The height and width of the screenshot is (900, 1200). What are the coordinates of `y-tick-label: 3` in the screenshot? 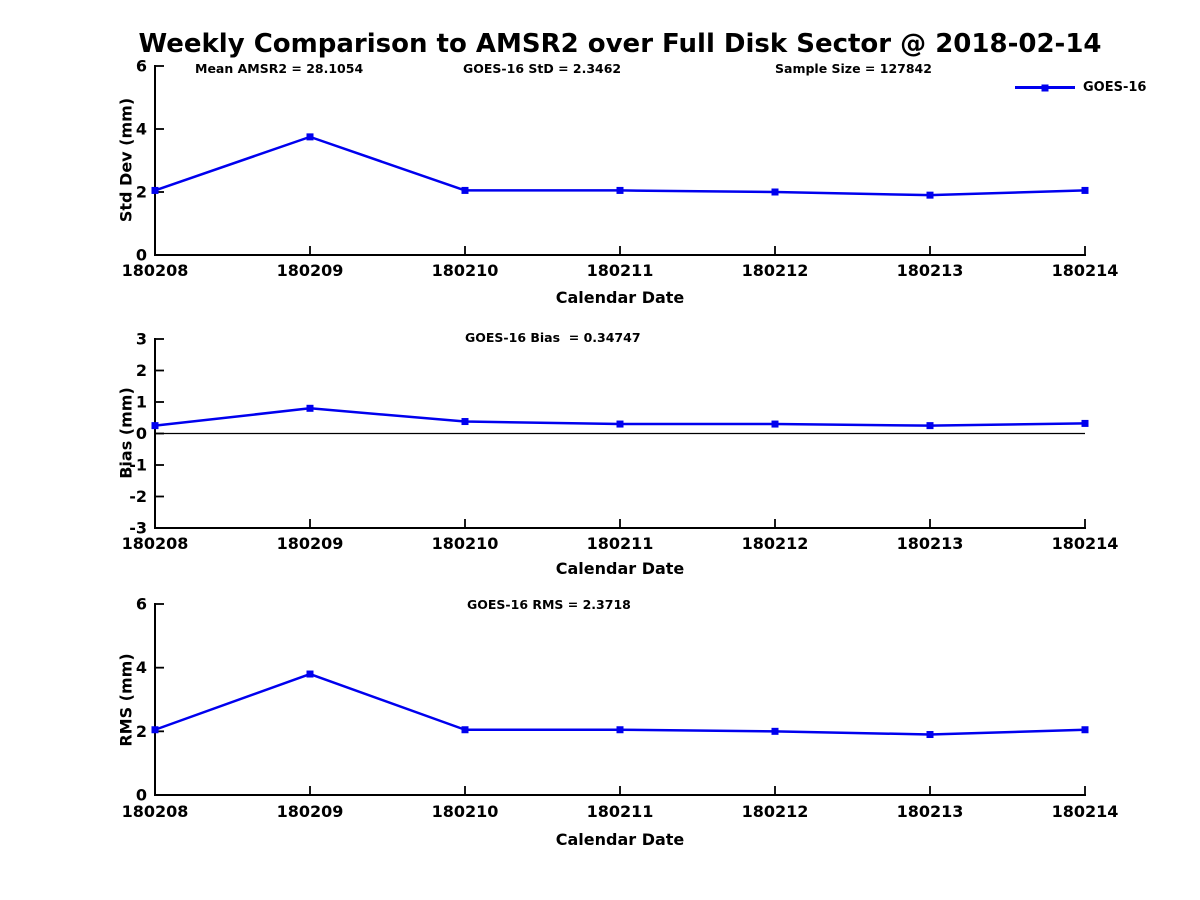 It's located at (141, 339).